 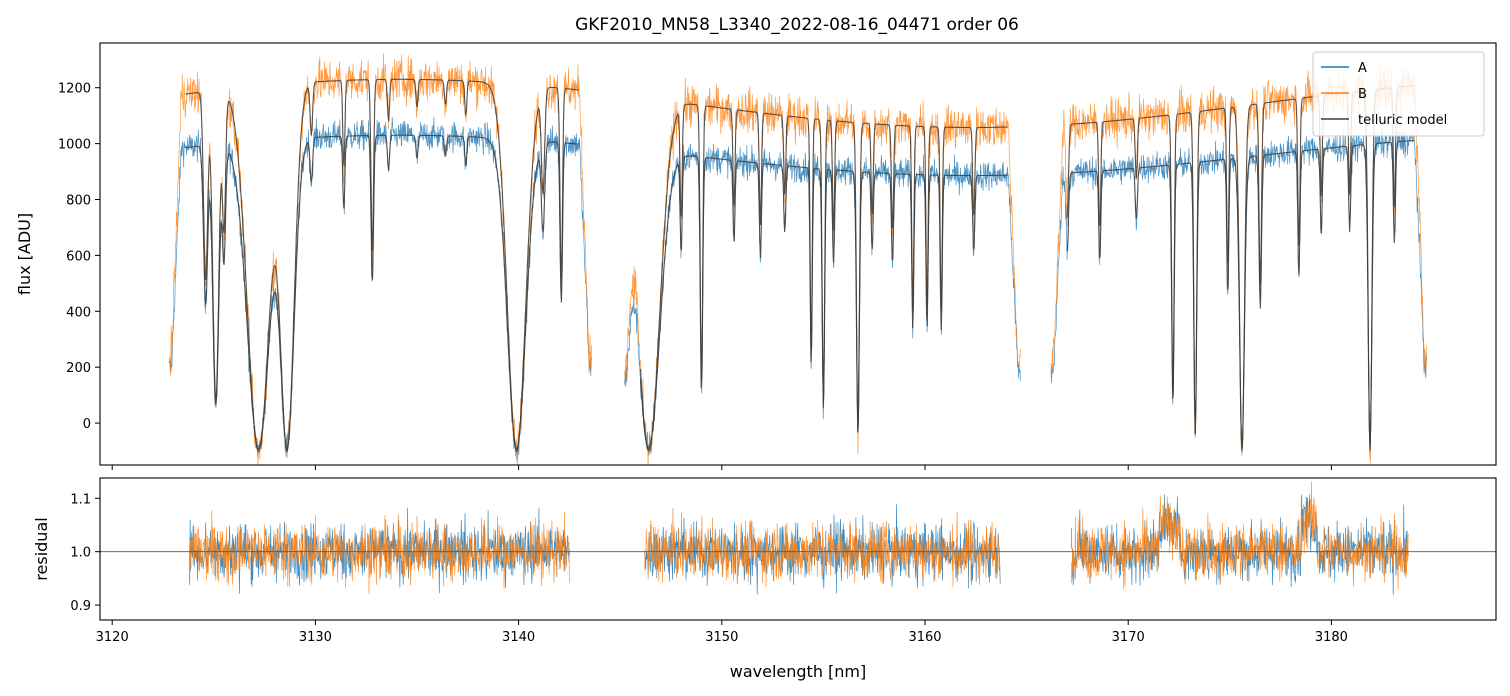 What do you see at coordinates (798, 671) in the screenshot?
I see `x-axis-label: wavelength [nm]` at bounding box center [798, 671].